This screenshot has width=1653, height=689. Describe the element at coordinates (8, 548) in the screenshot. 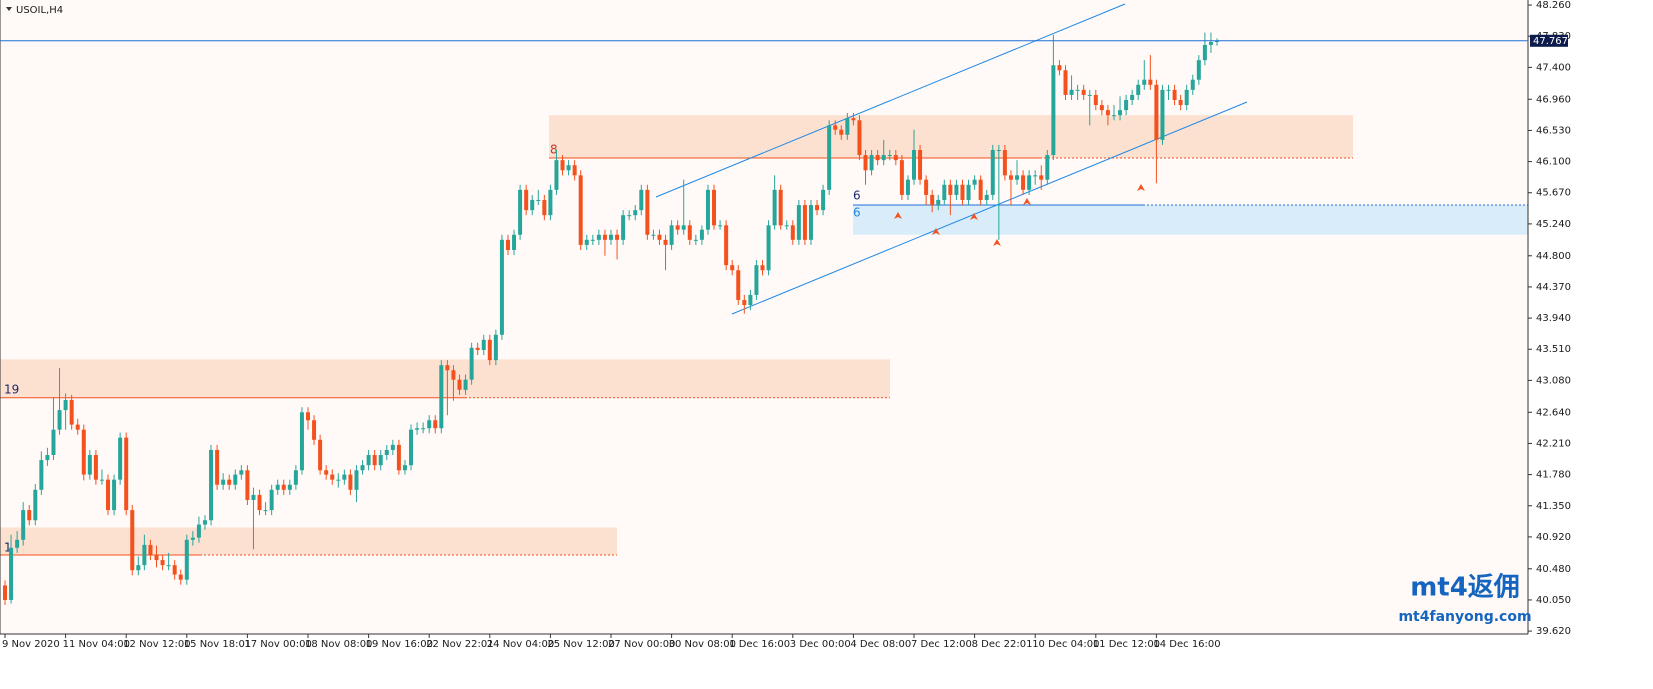

I see `zone-label: 1` at that location.